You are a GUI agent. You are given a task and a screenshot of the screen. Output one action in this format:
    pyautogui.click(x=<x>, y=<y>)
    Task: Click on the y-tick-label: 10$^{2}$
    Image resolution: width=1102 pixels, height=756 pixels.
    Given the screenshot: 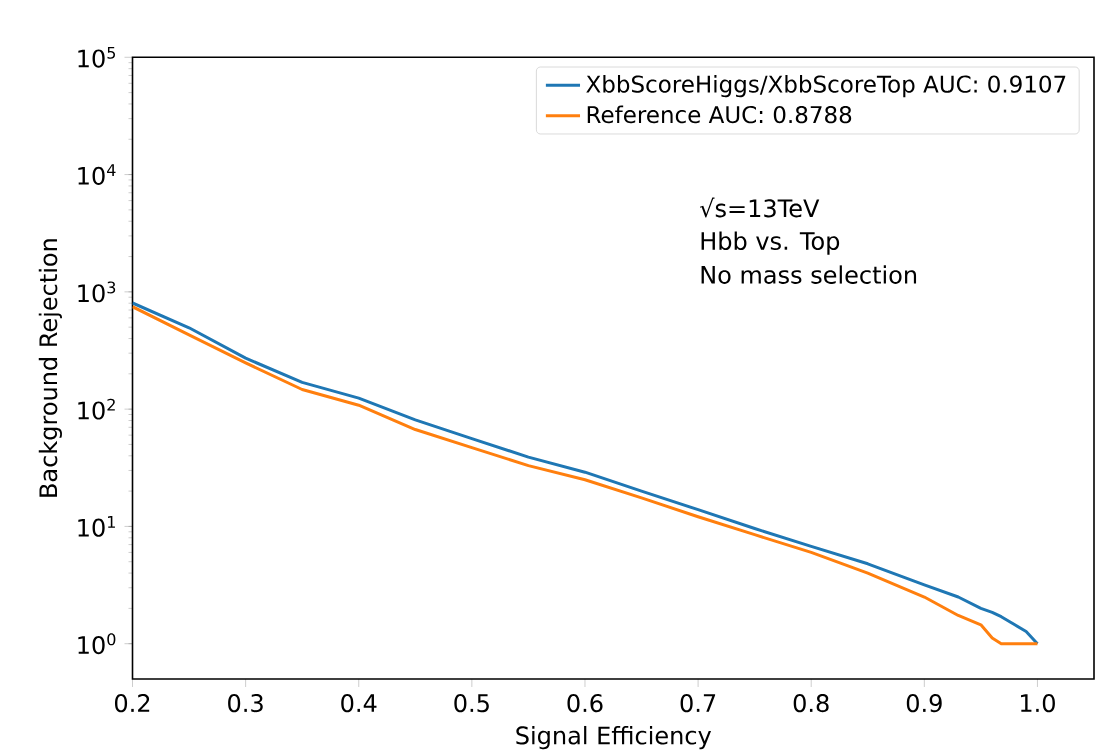 What is the action you would take?
    pyautogui.click(x=96, y=409)
    